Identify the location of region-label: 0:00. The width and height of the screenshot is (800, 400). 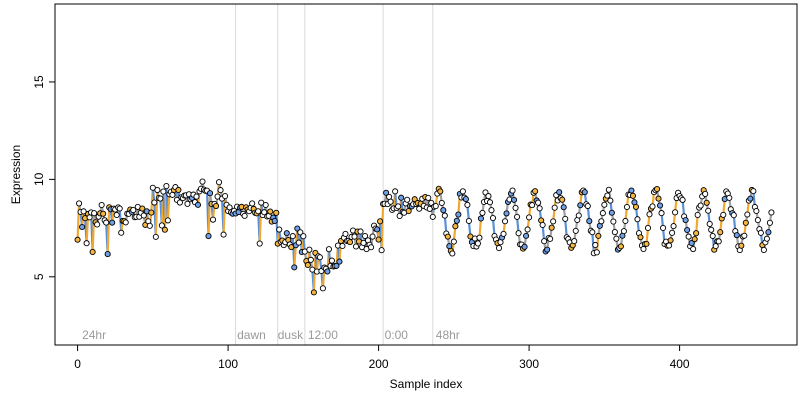
(397, 335).